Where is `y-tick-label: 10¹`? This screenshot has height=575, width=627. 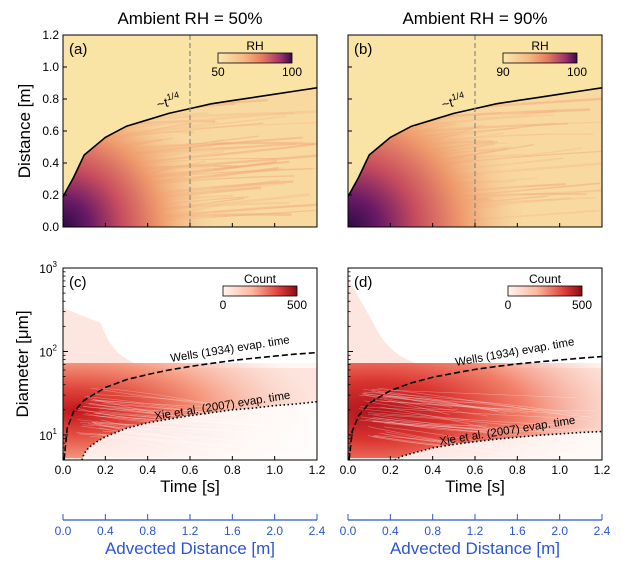
y-tick-label: 10¹ is located at coordinates (48, 435).